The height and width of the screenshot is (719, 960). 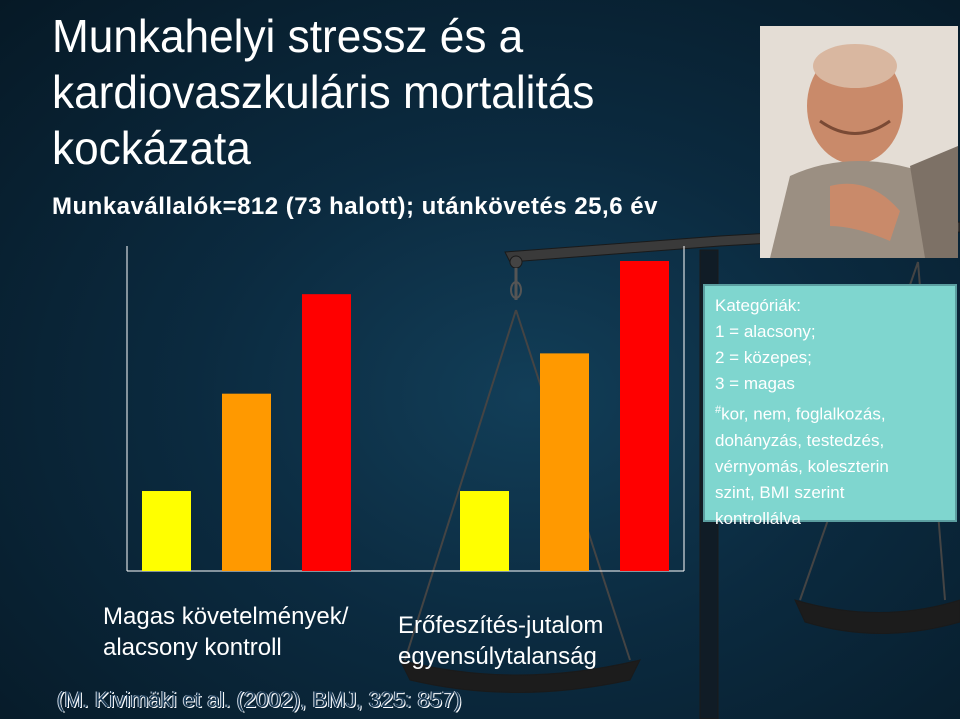 I want to click on man-clutching-chest-image, so click(x=859, y=142).